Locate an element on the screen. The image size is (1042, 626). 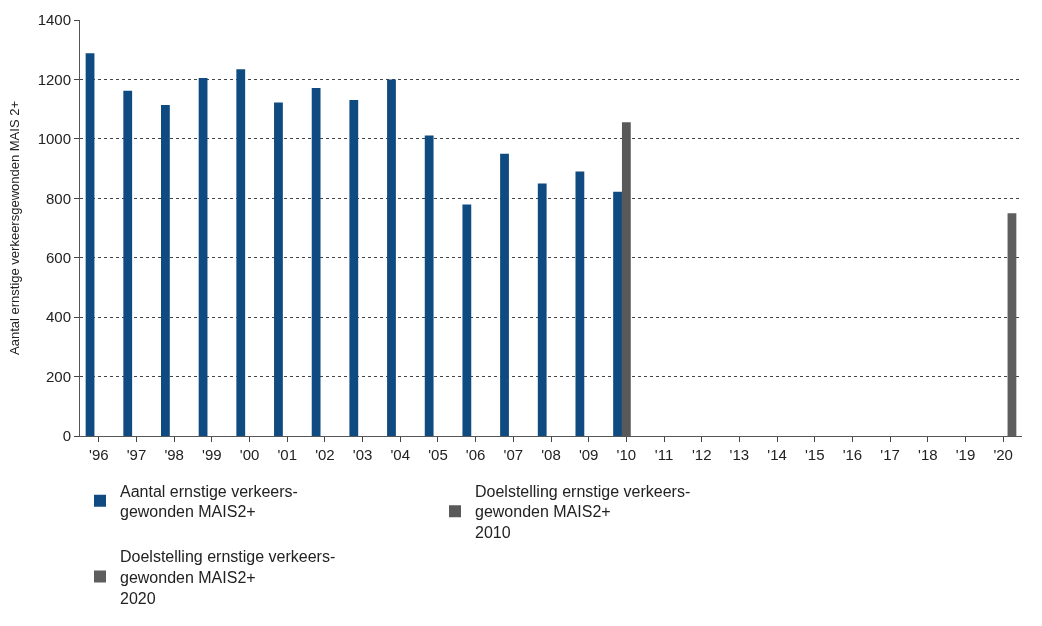
x-tick-label: '18 is located at coordinates (928, 454).